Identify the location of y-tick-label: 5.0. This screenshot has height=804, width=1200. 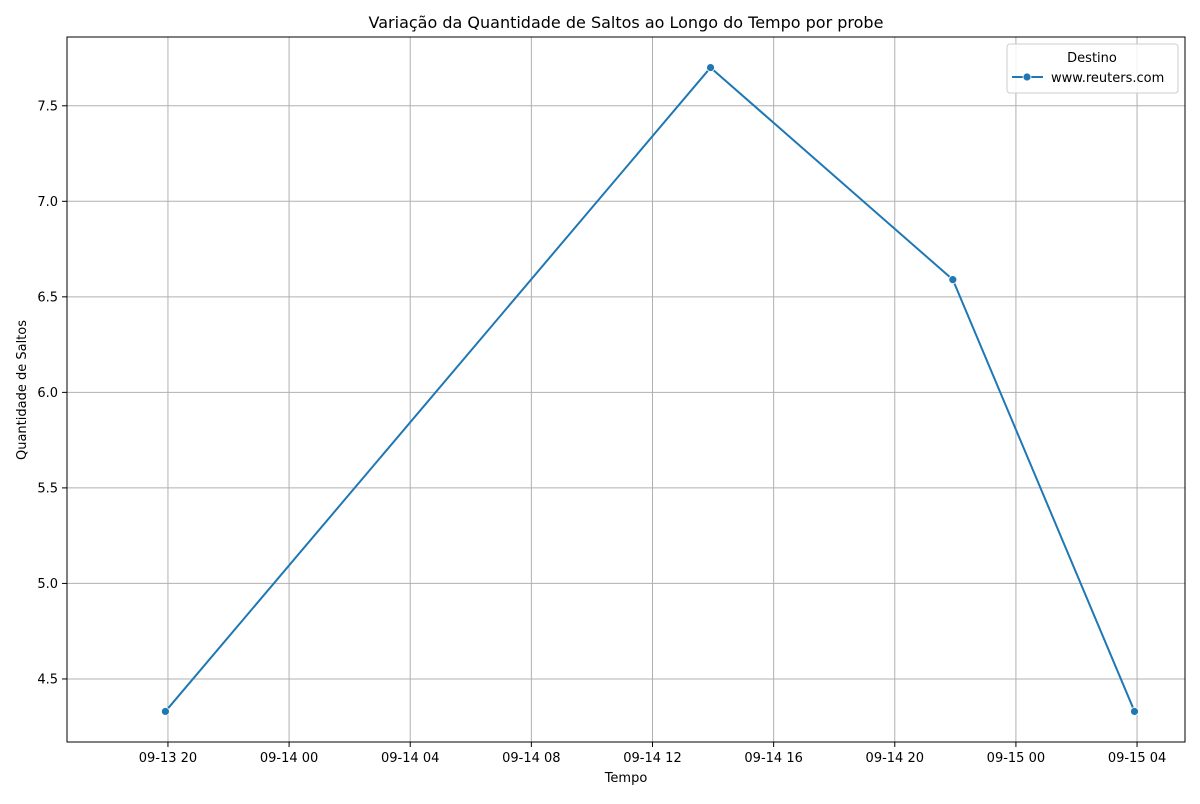
(47, 584).